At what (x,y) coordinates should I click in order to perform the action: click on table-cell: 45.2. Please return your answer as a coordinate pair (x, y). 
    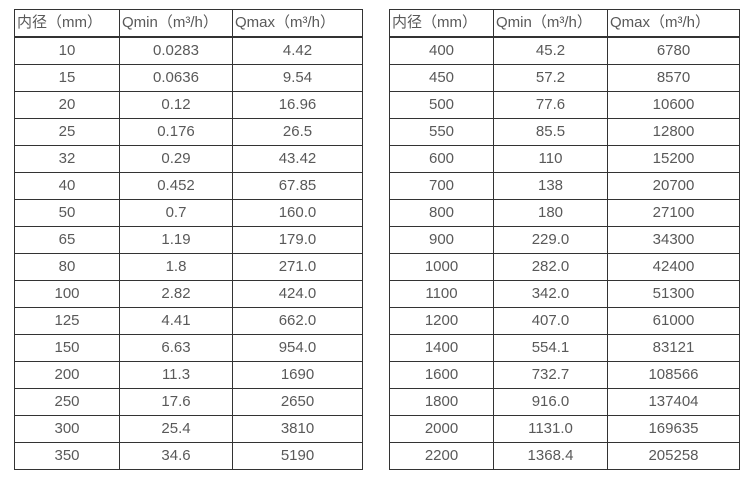
    Looking at the image, I should click on (550, 50).